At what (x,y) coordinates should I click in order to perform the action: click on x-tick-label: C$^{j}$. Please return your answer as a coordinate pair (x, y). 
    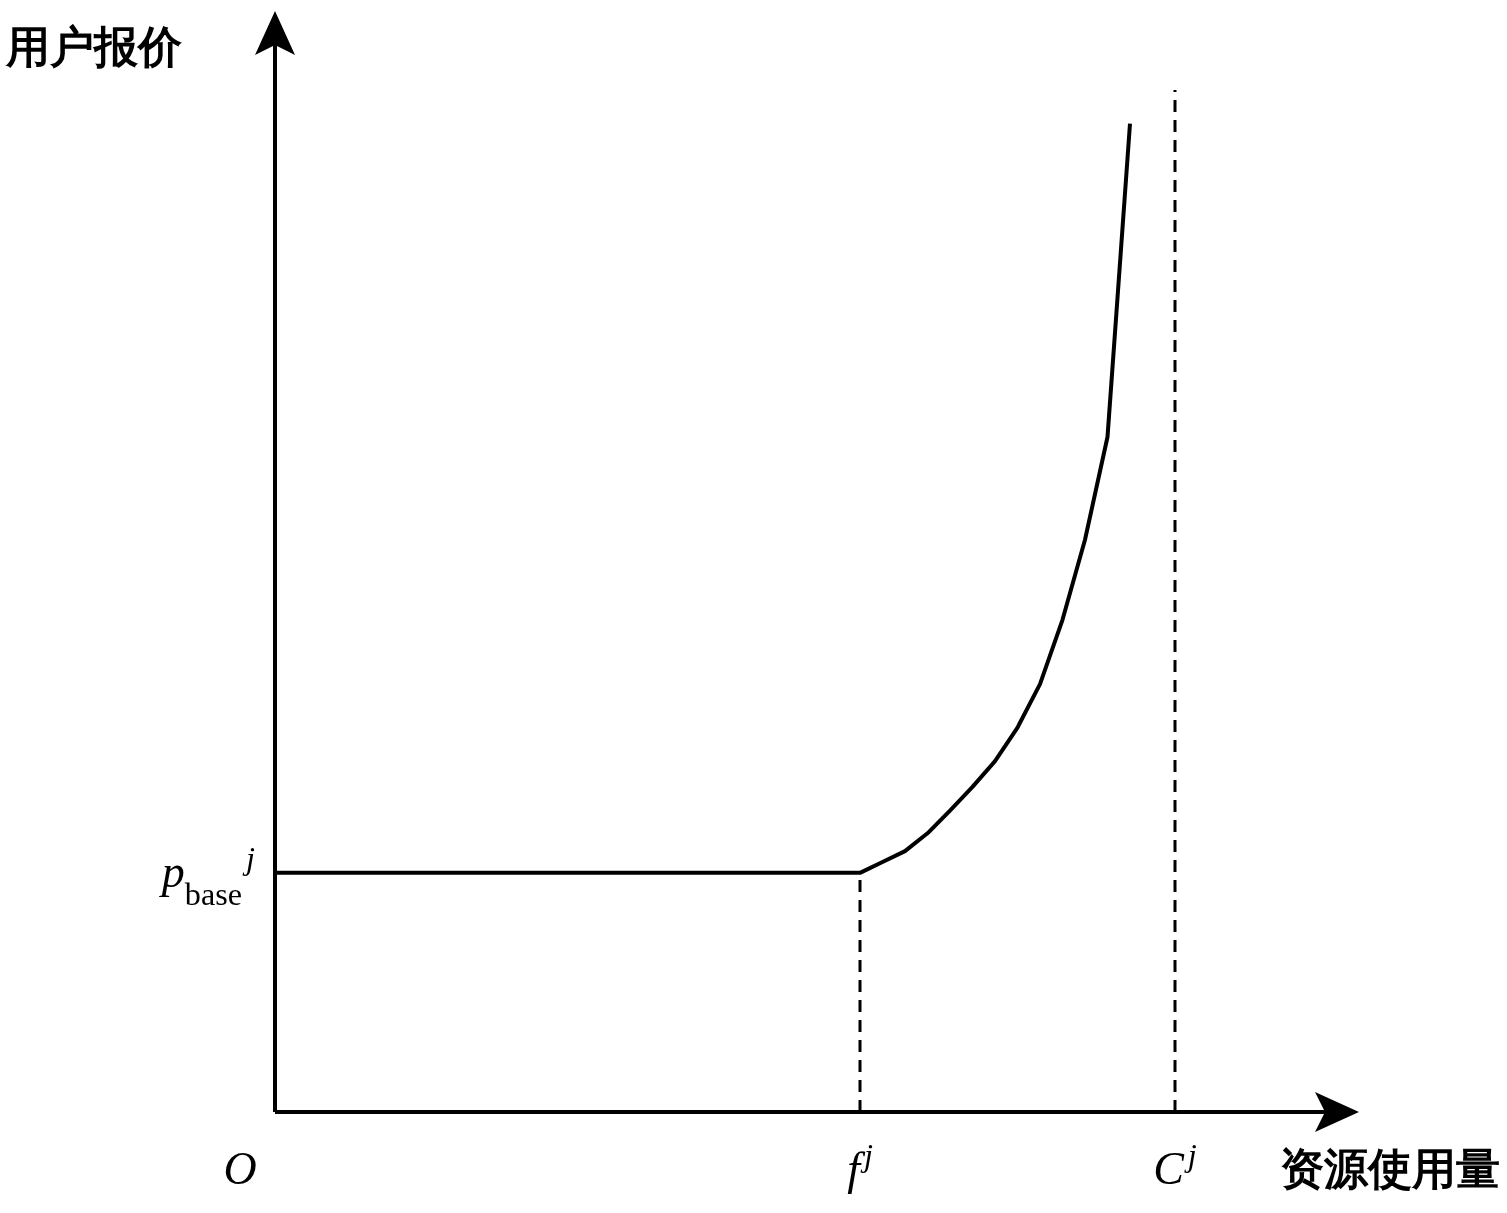
    Looking at the image, I should click on (1175, 1165).